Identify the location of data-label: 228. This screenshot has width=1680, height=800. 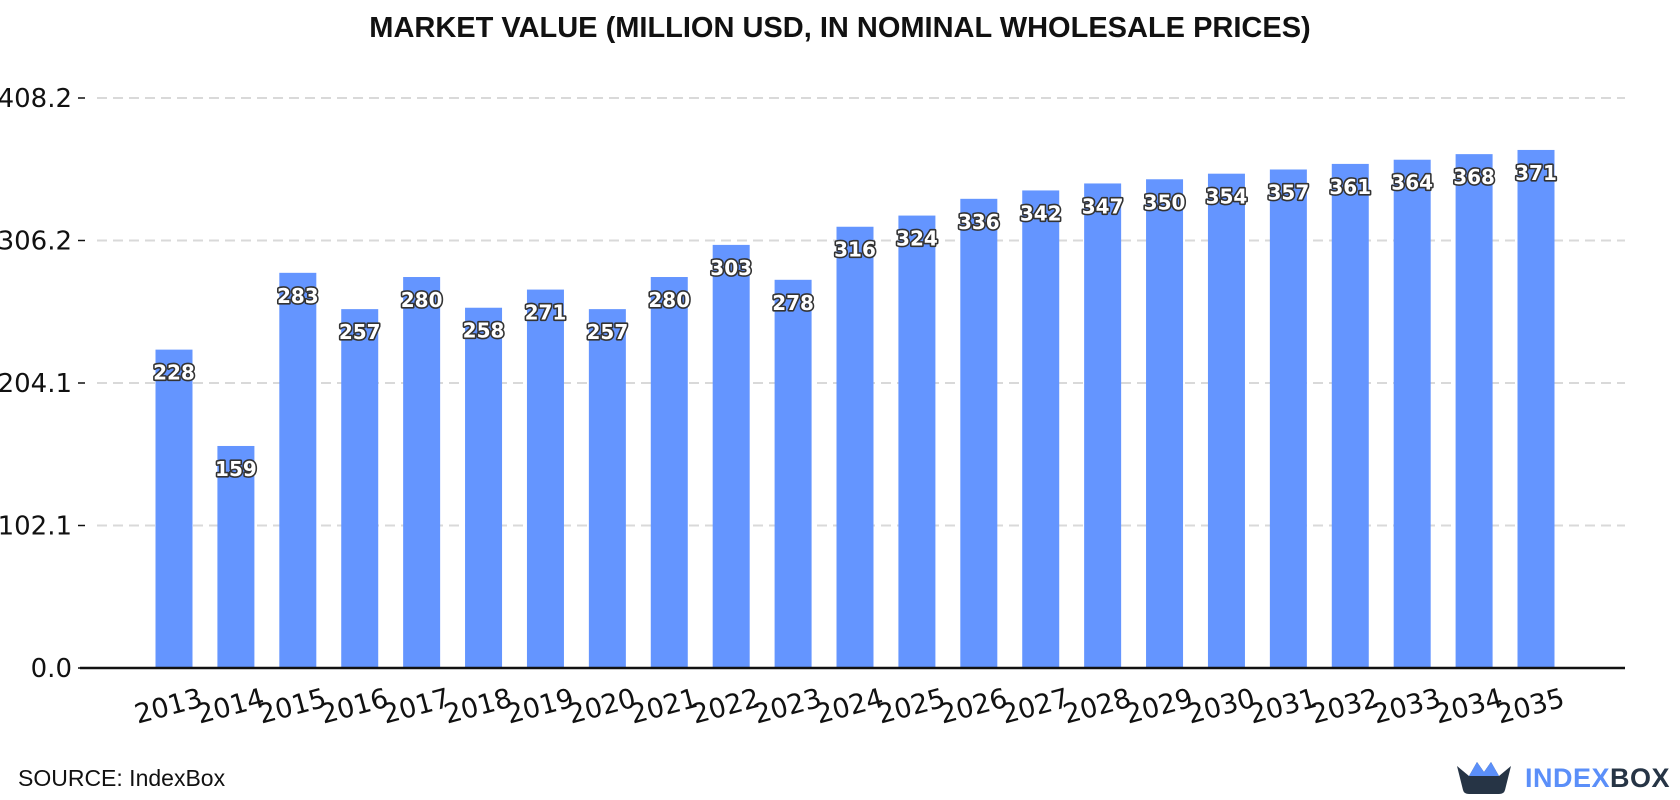
(174, 373).